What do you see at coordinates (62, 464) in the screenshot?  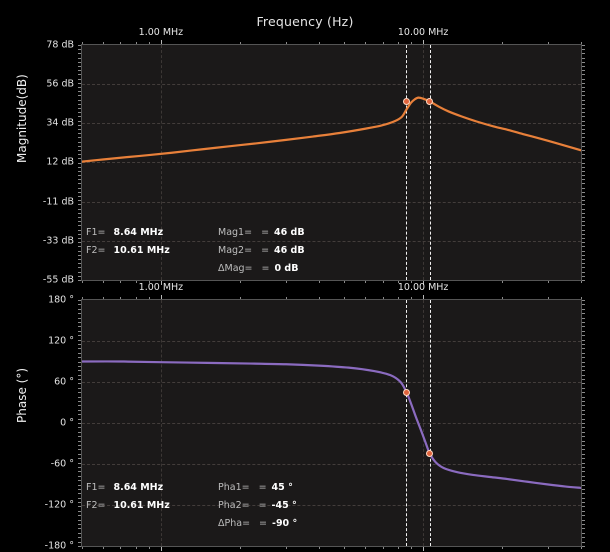 I see `y-axis-tick-label: -60 °` at bounding box center [62, 464].